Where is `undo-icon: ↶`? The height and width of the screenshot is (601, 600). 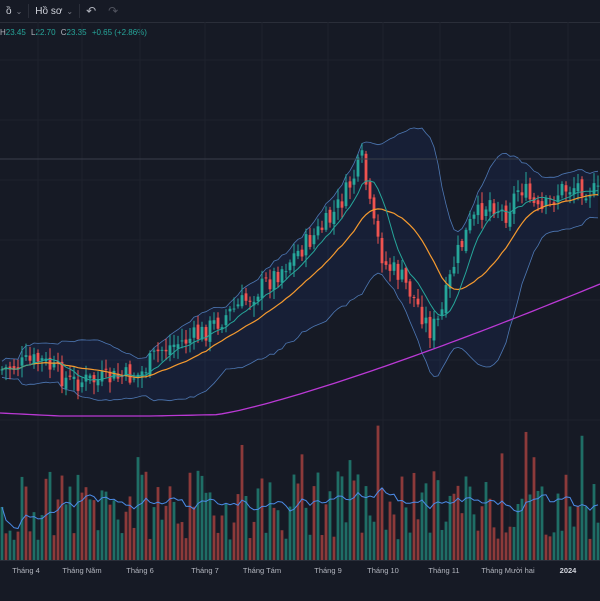
undo-icon: ↶ is located at coordinates (91, 11).